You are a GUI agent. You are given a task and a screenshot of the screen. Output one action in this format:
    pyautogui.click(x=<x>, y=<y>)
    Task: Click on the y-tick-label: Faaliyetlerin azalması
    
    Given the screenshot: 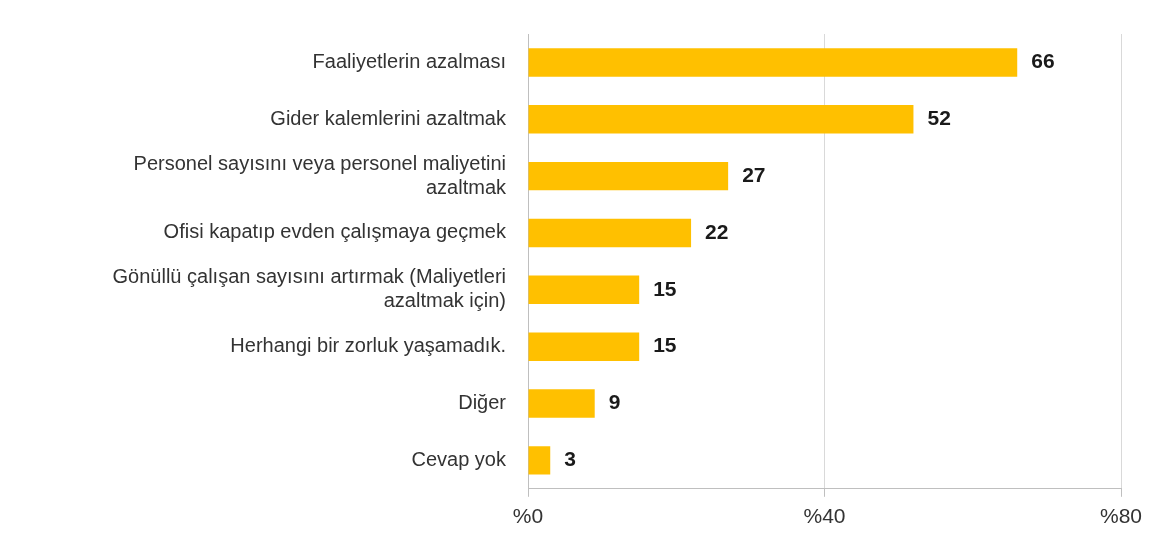 What is the action you would take?
    pyautogui.click(x=409, y=60)
    